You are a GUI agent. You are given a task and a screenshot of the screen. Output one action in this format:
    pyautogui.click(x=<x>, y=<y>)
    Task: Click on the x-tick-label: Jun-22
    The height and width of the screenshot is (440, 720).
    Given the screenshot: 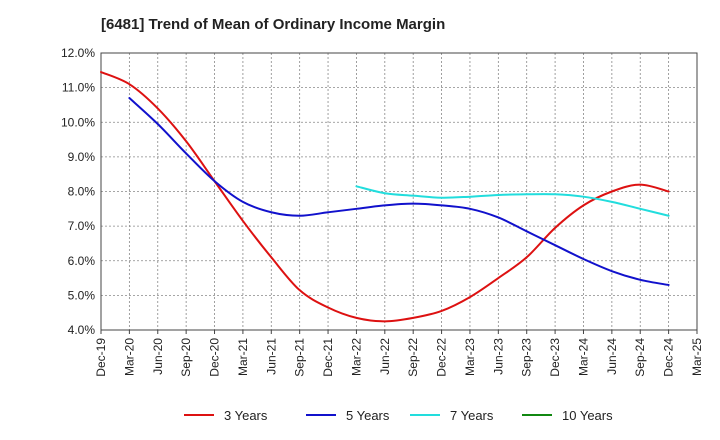 What is the action you would take?
    pyautogui.click(x=385, y=356)
    